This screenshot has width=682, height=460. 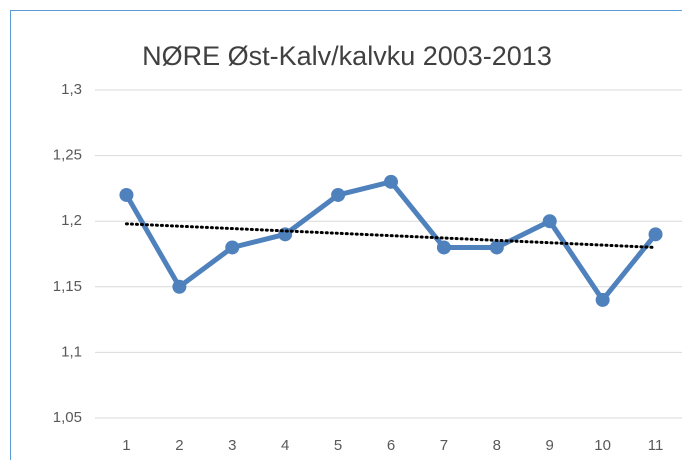 I want to click on x-tick-label: 6, so click(x=391, y=445).